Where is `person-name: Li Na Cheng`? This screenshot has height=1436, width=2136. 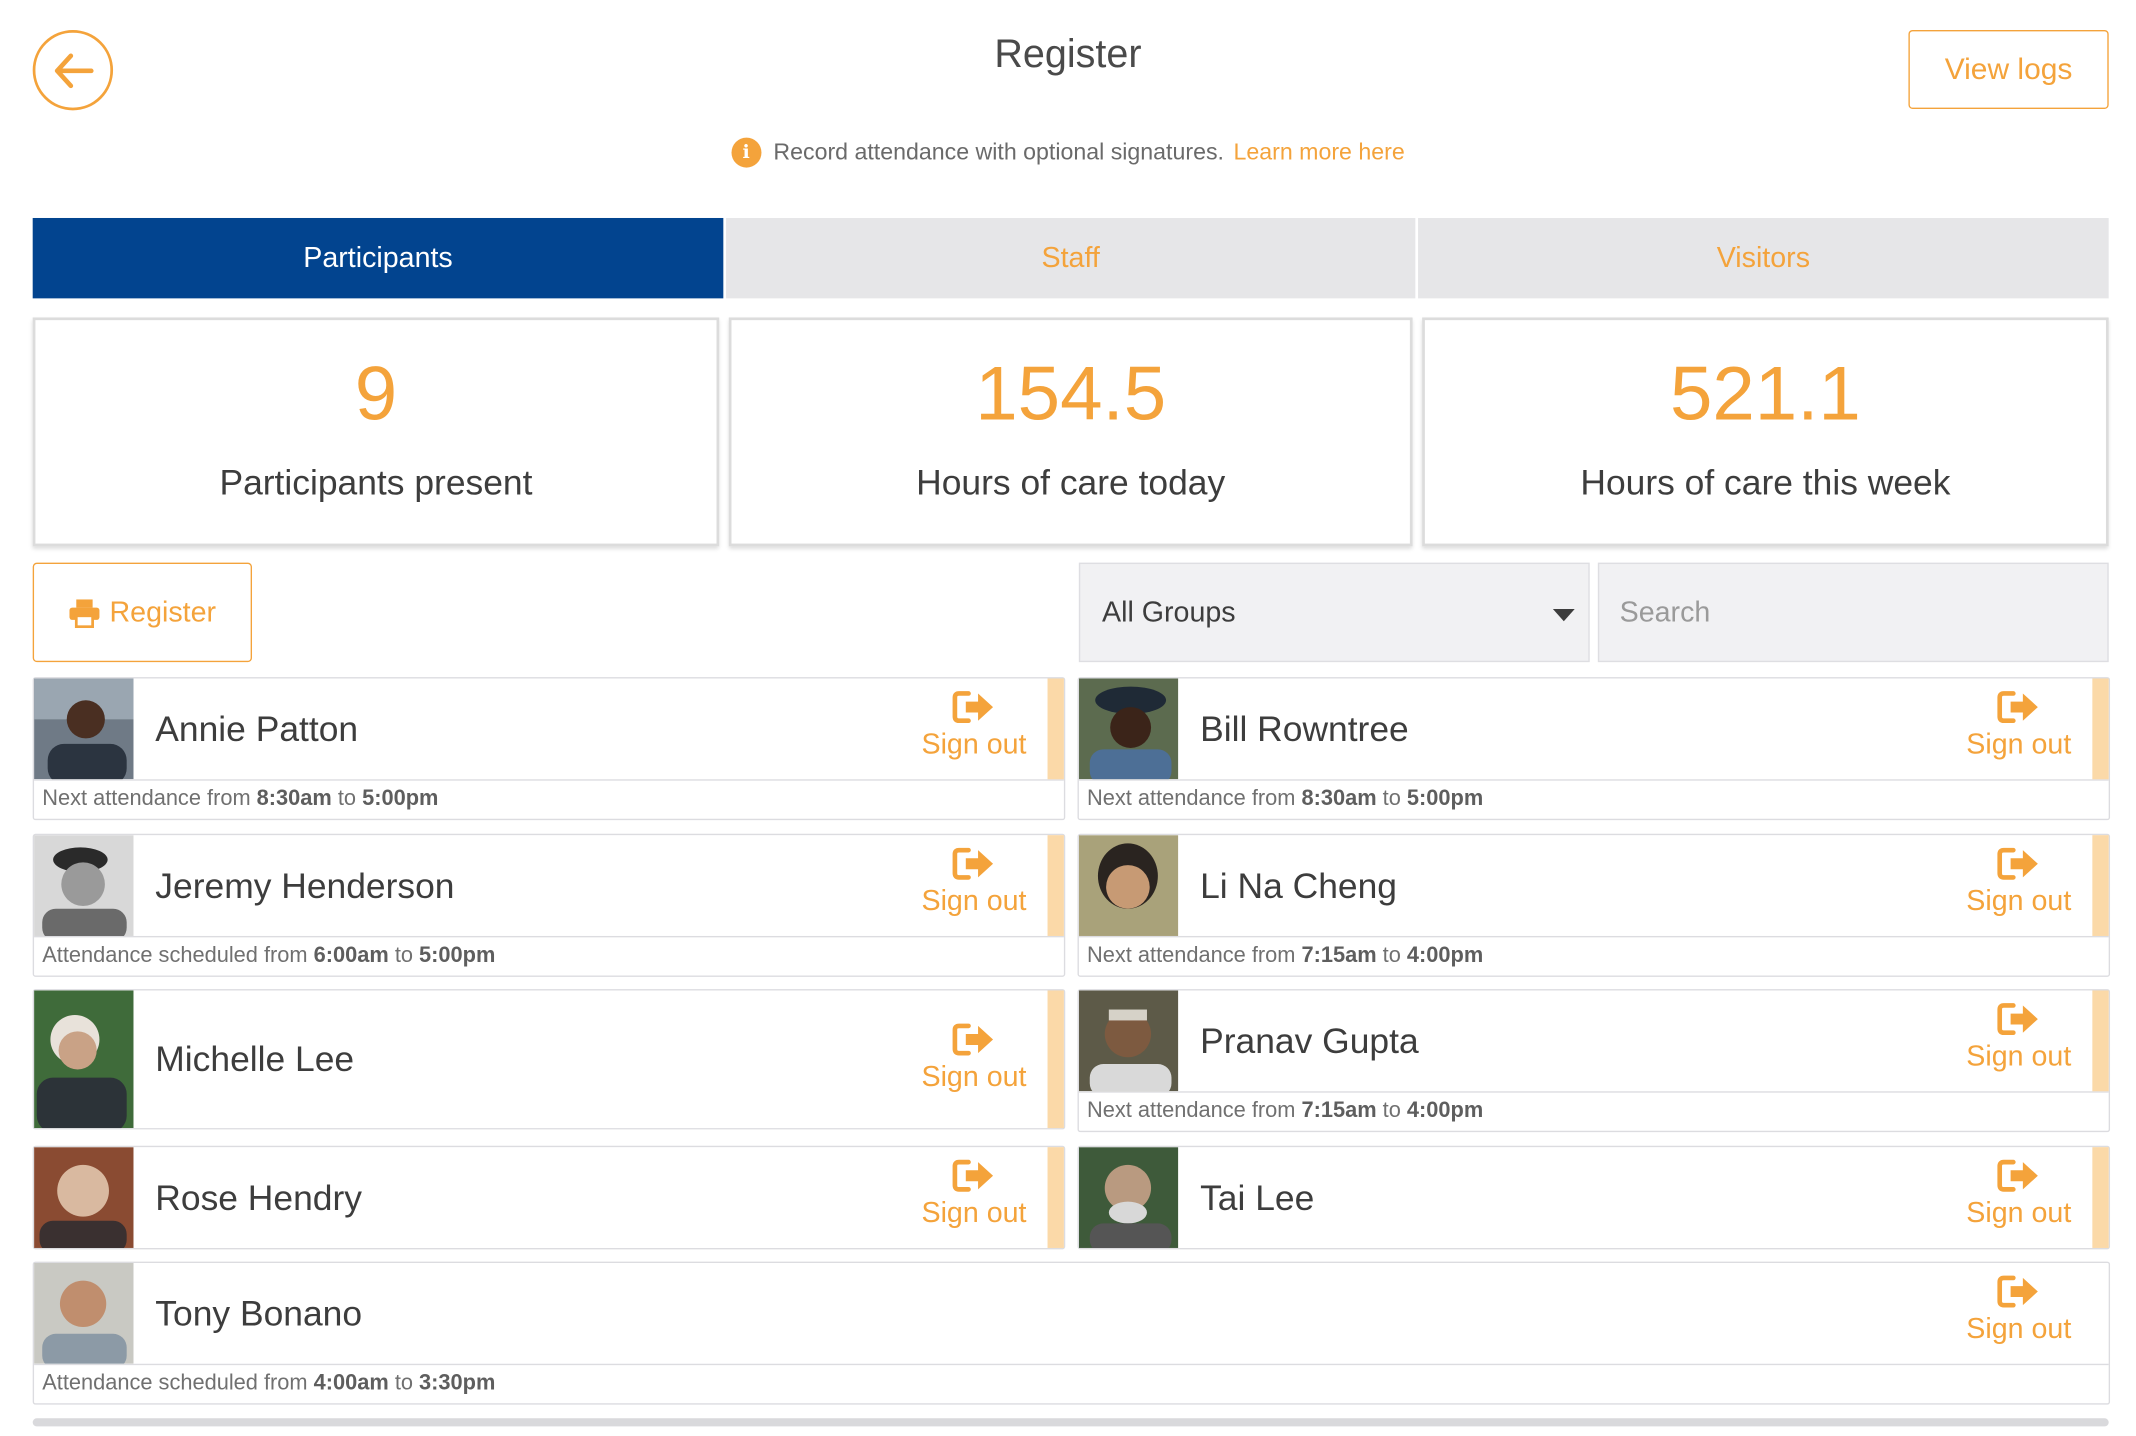 person-name: Li Na Cheng is located at coordinates (1298, 885).